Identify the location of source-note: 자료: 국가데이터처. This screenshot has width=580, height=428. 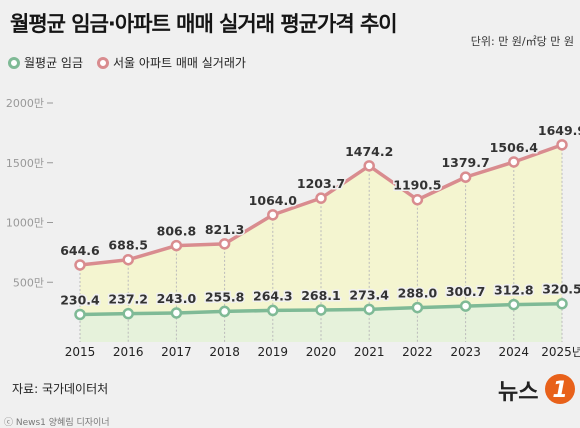
(60, 389).